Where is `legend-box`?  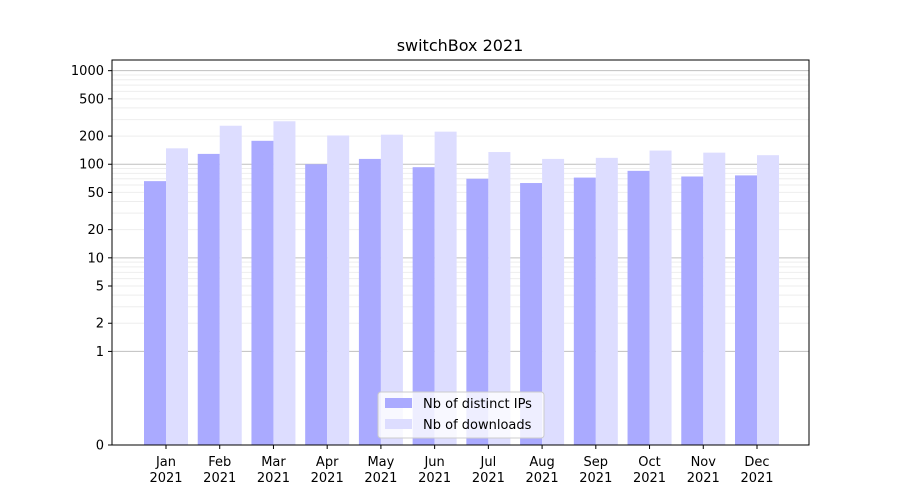
legend-box is located at coordinates (461, 415).